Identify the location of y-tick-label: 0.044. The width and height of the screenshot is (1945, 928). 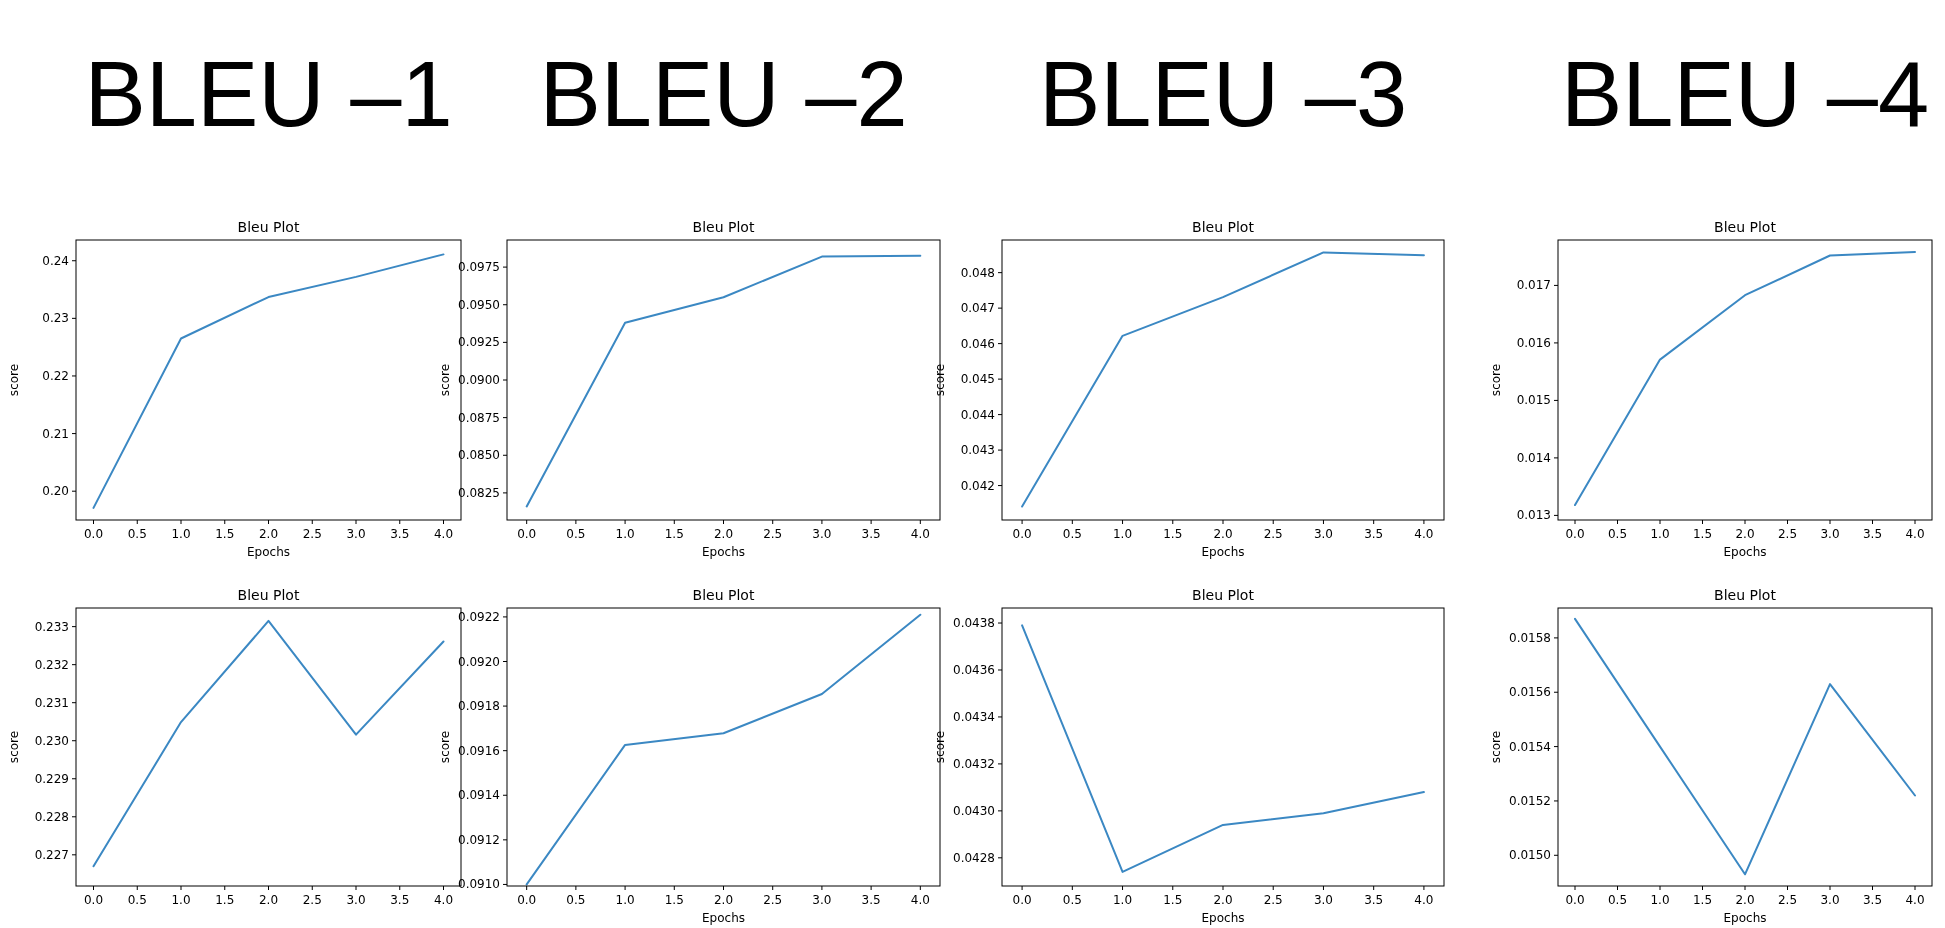
(977, 414).